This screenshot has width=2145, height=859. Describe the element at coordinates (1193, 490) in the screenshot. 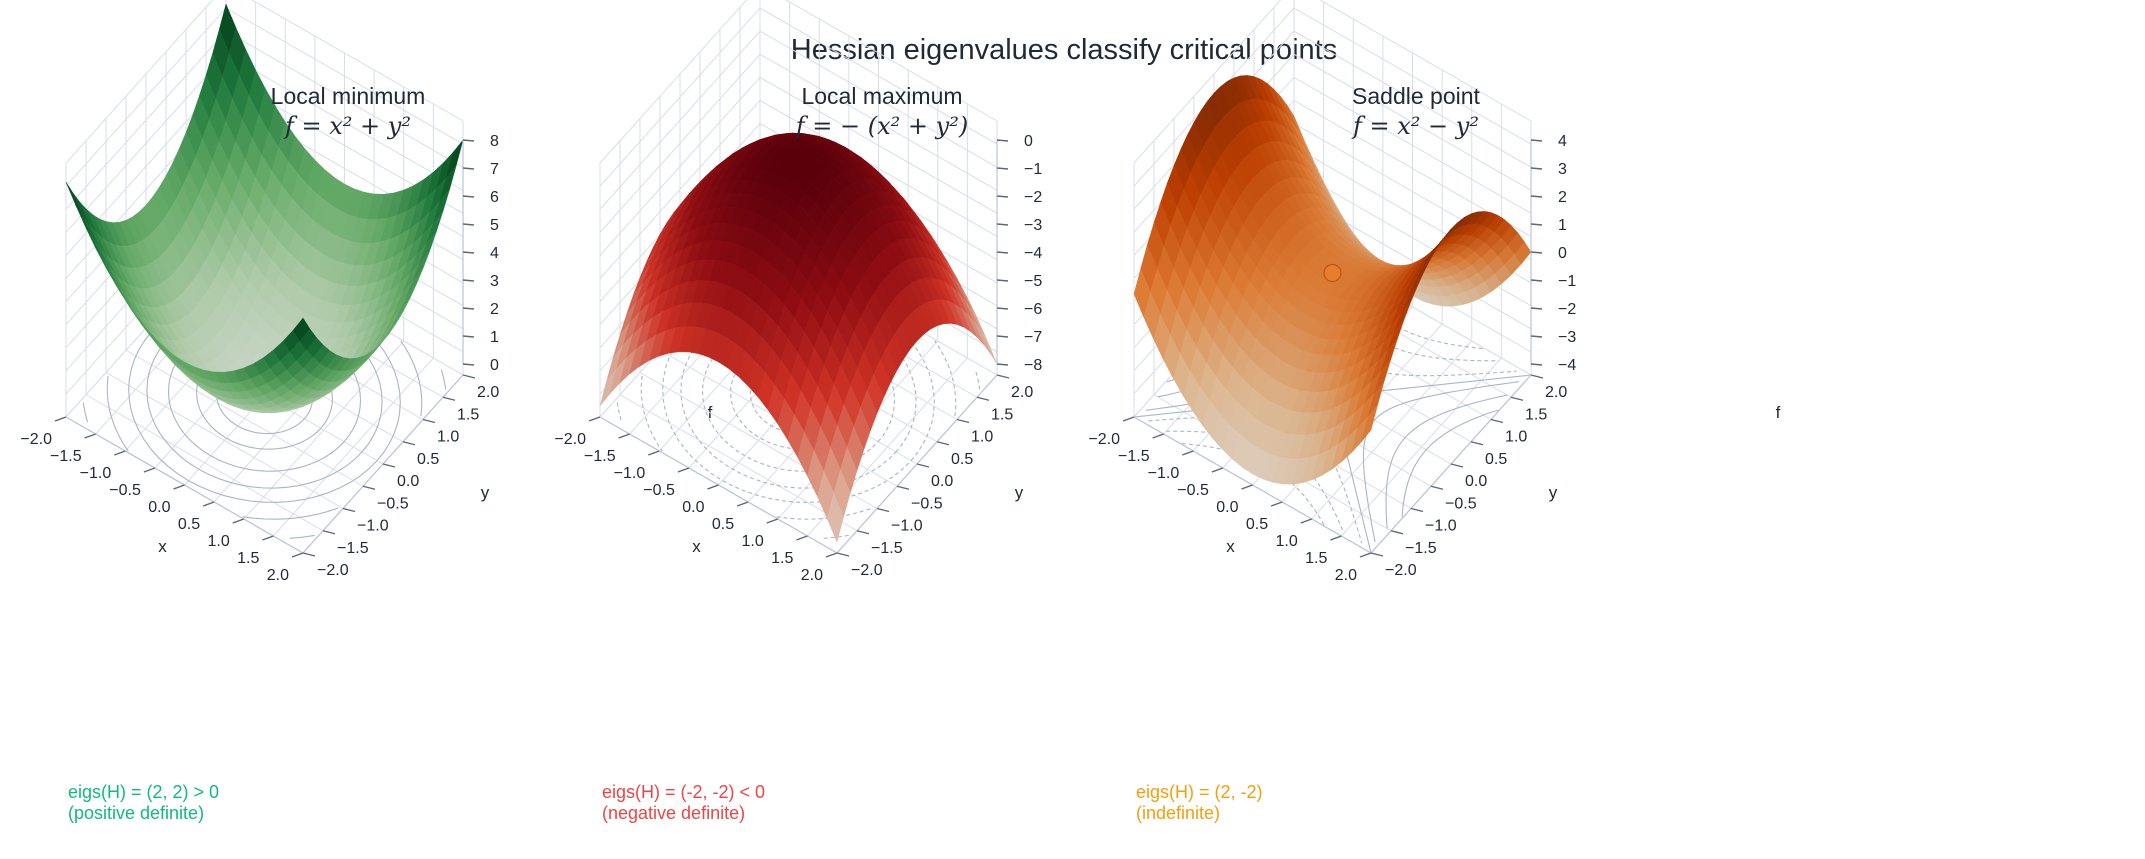

I see `x-tick-label: −0.5` at that location.